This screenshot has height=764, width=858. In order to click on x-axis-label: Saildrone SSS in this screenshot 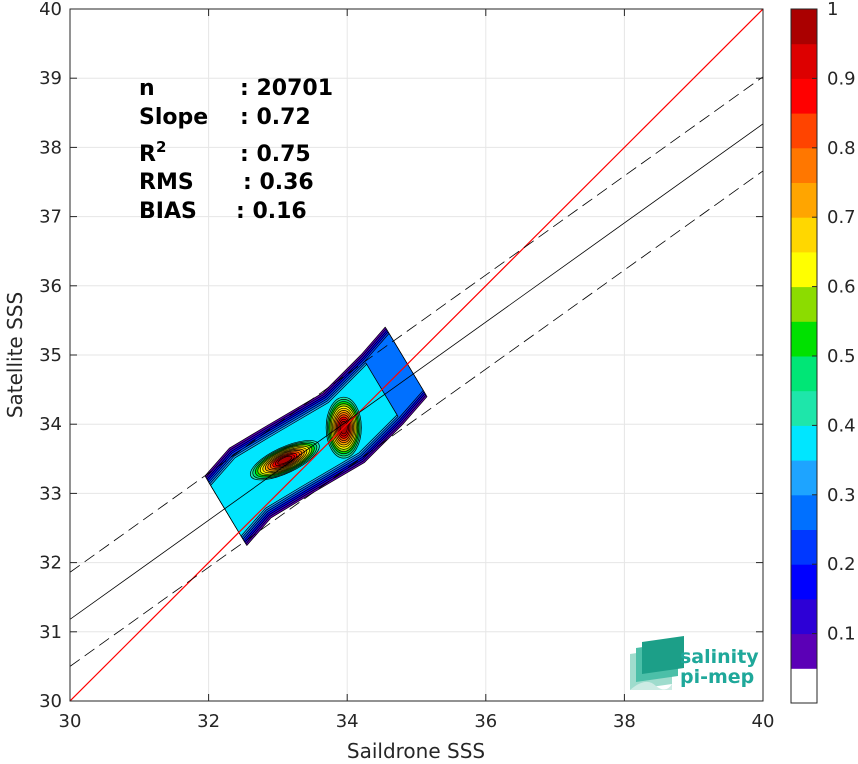, I will do `click(416, 751)`.